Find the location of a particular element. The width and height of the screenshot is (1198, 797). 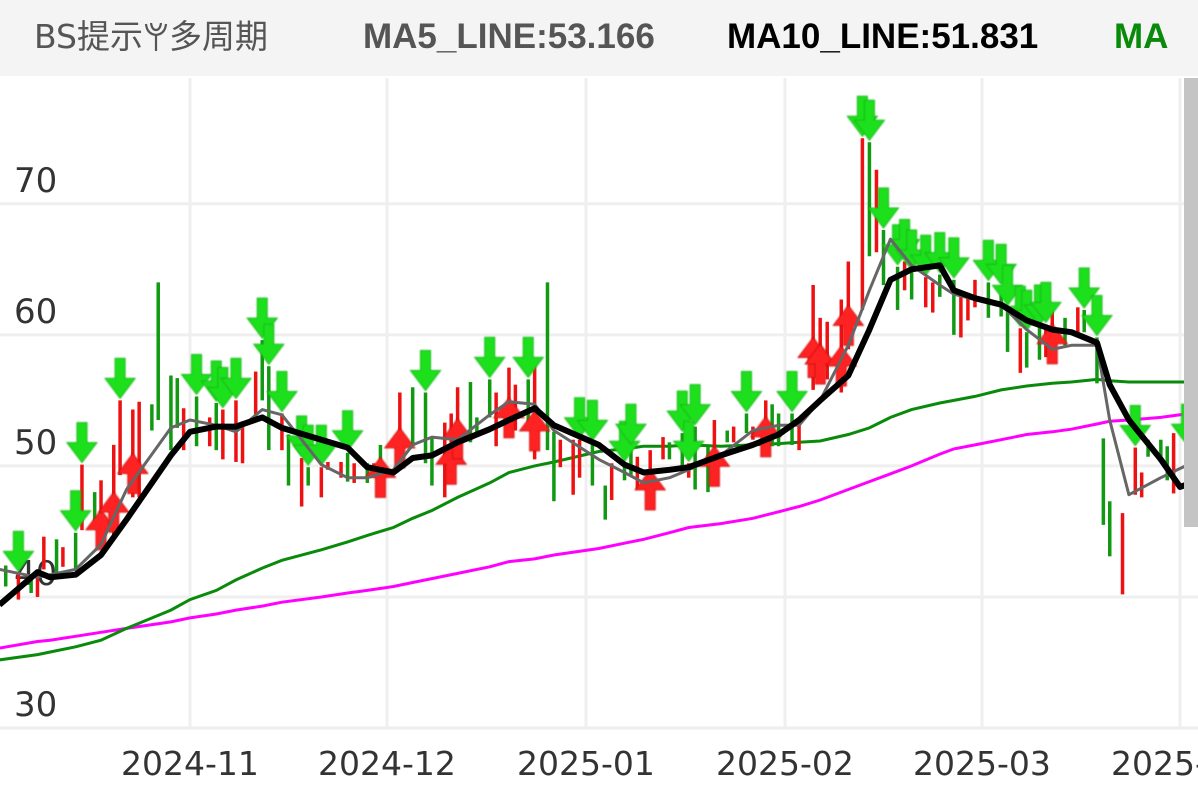

y-tick-label: 50 is located at coordinates (35, 443).